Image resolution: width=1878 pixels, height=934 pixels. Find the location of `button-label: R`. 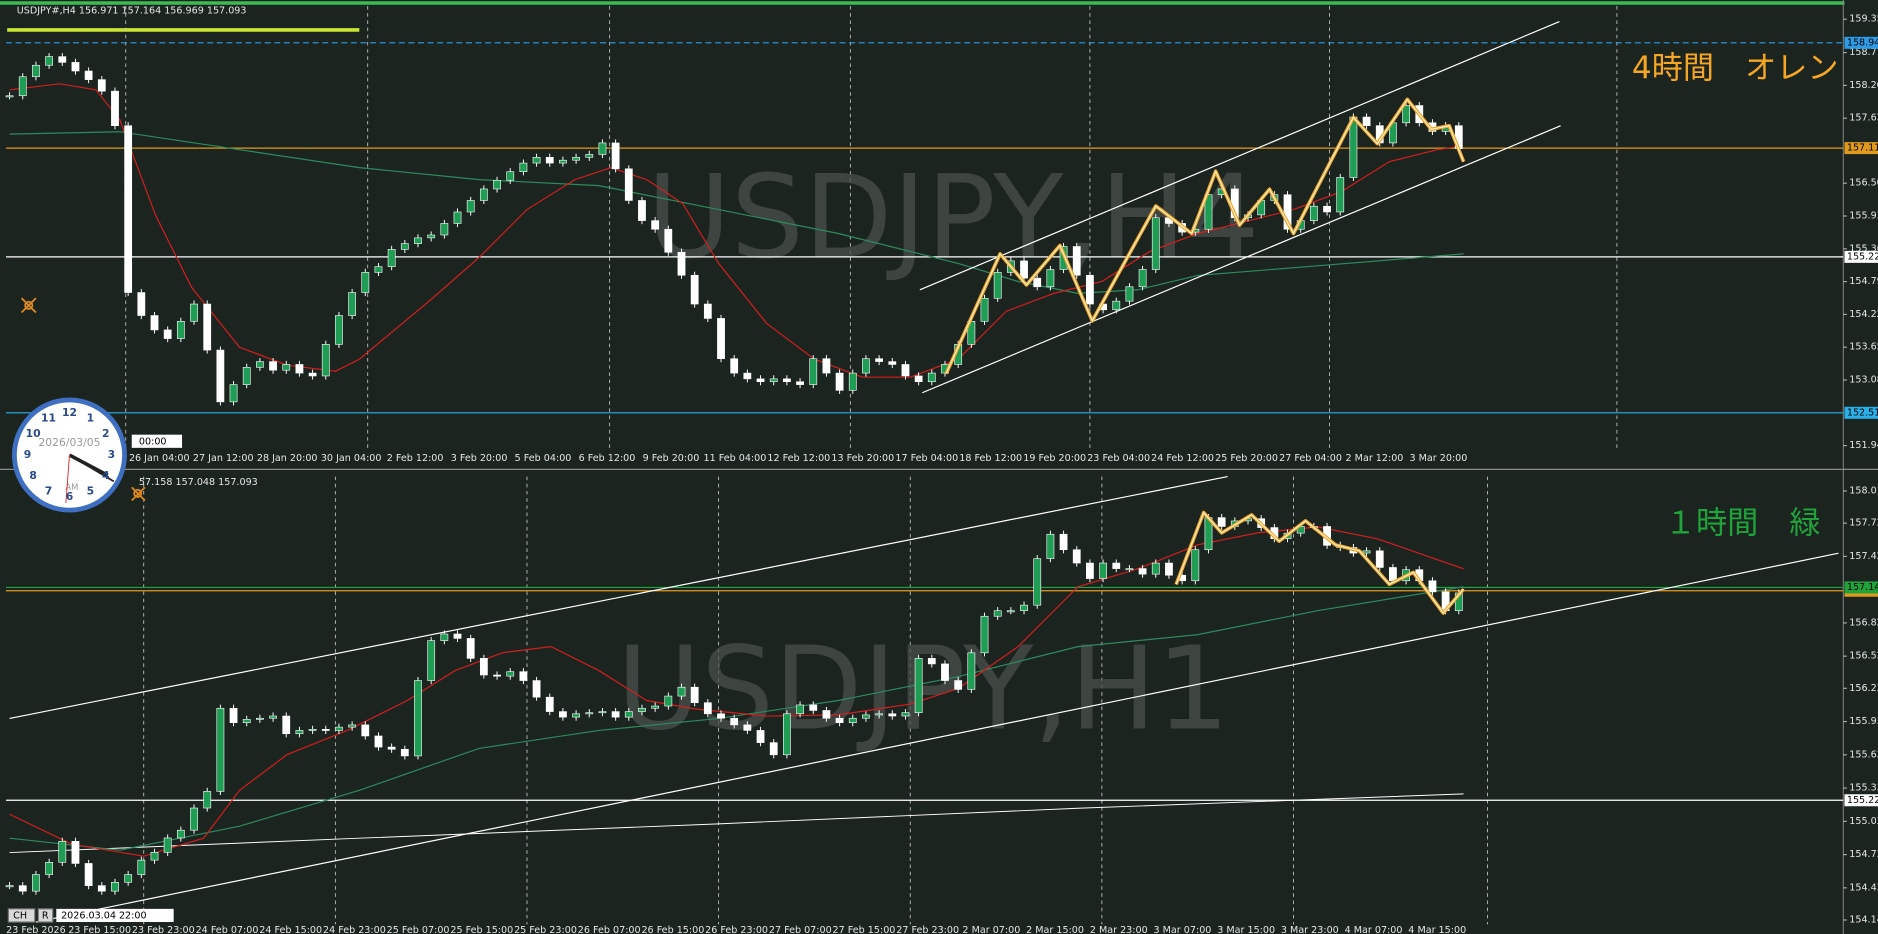

button-label: R is located at coordinates (45, 916).